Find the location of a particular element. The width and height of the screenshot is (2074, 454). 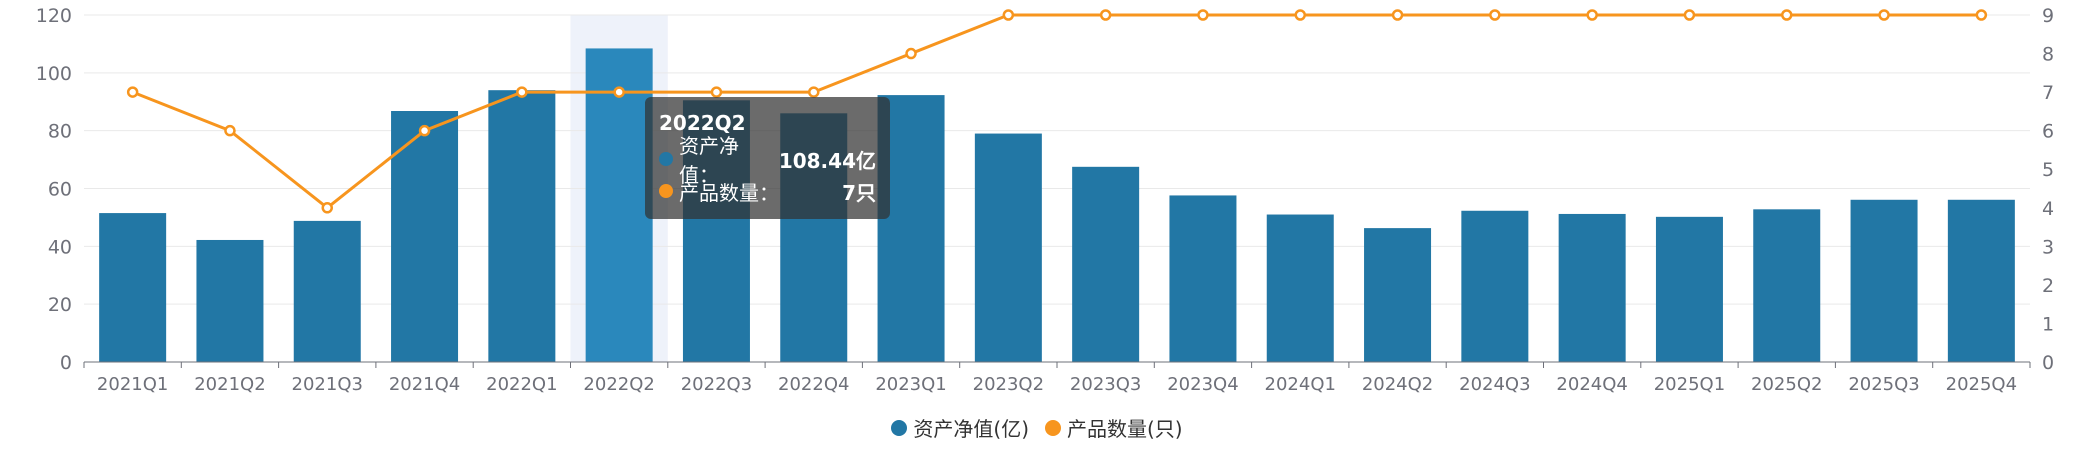

x-tick-label: 2022Q1 is located at coordinates (521, 384).